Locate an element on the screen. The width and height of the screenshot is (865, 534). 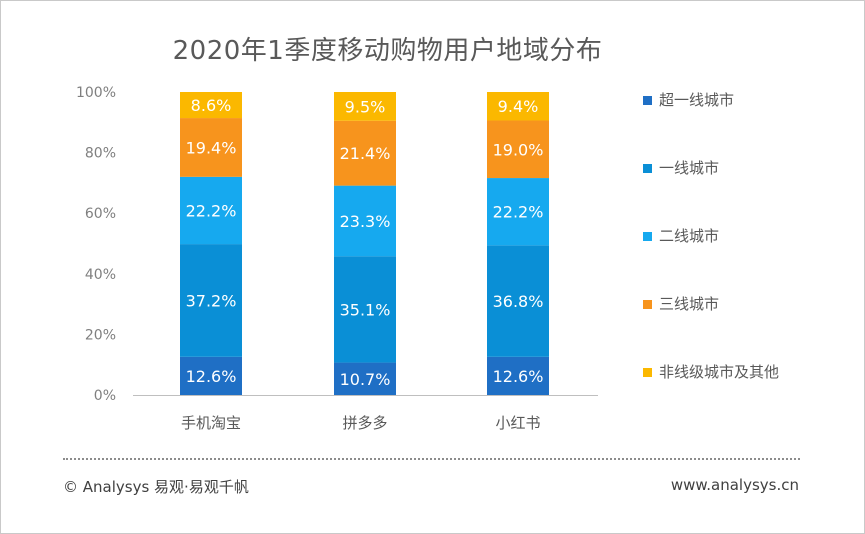
y-tick-label: 0% is located at coordinates (105, 396).